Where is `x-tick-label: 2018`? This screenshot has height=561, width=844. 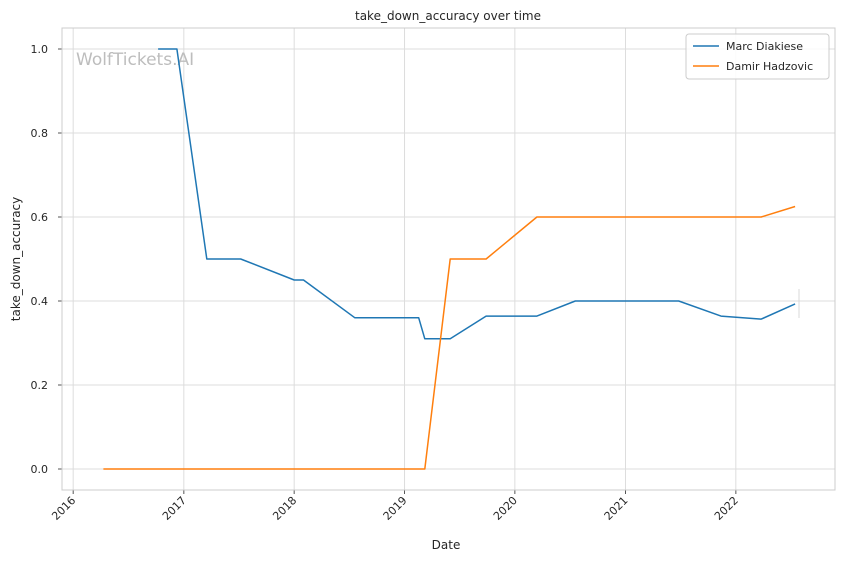 x-tick-label: 2018 is located at coordinates (284, 508).